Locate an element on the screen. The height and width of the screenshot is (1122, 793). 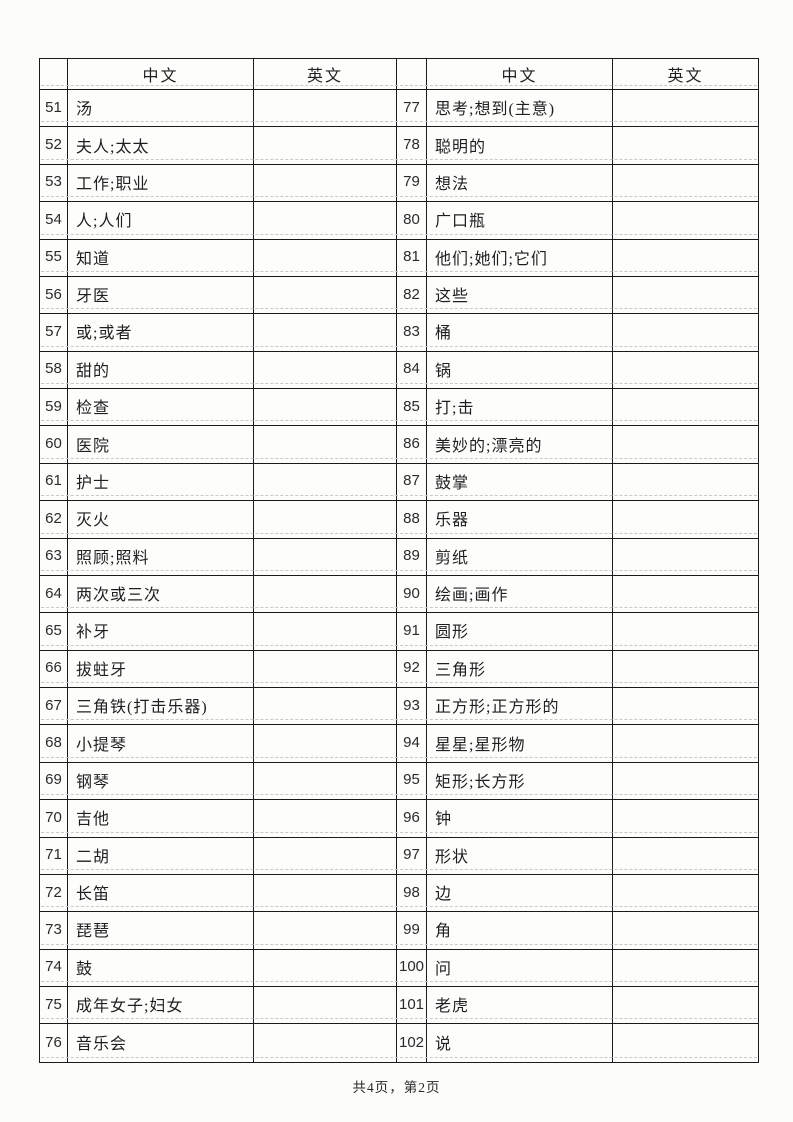
table-row: 70 吉他 96 钟 is located at coordinates (399, 819).